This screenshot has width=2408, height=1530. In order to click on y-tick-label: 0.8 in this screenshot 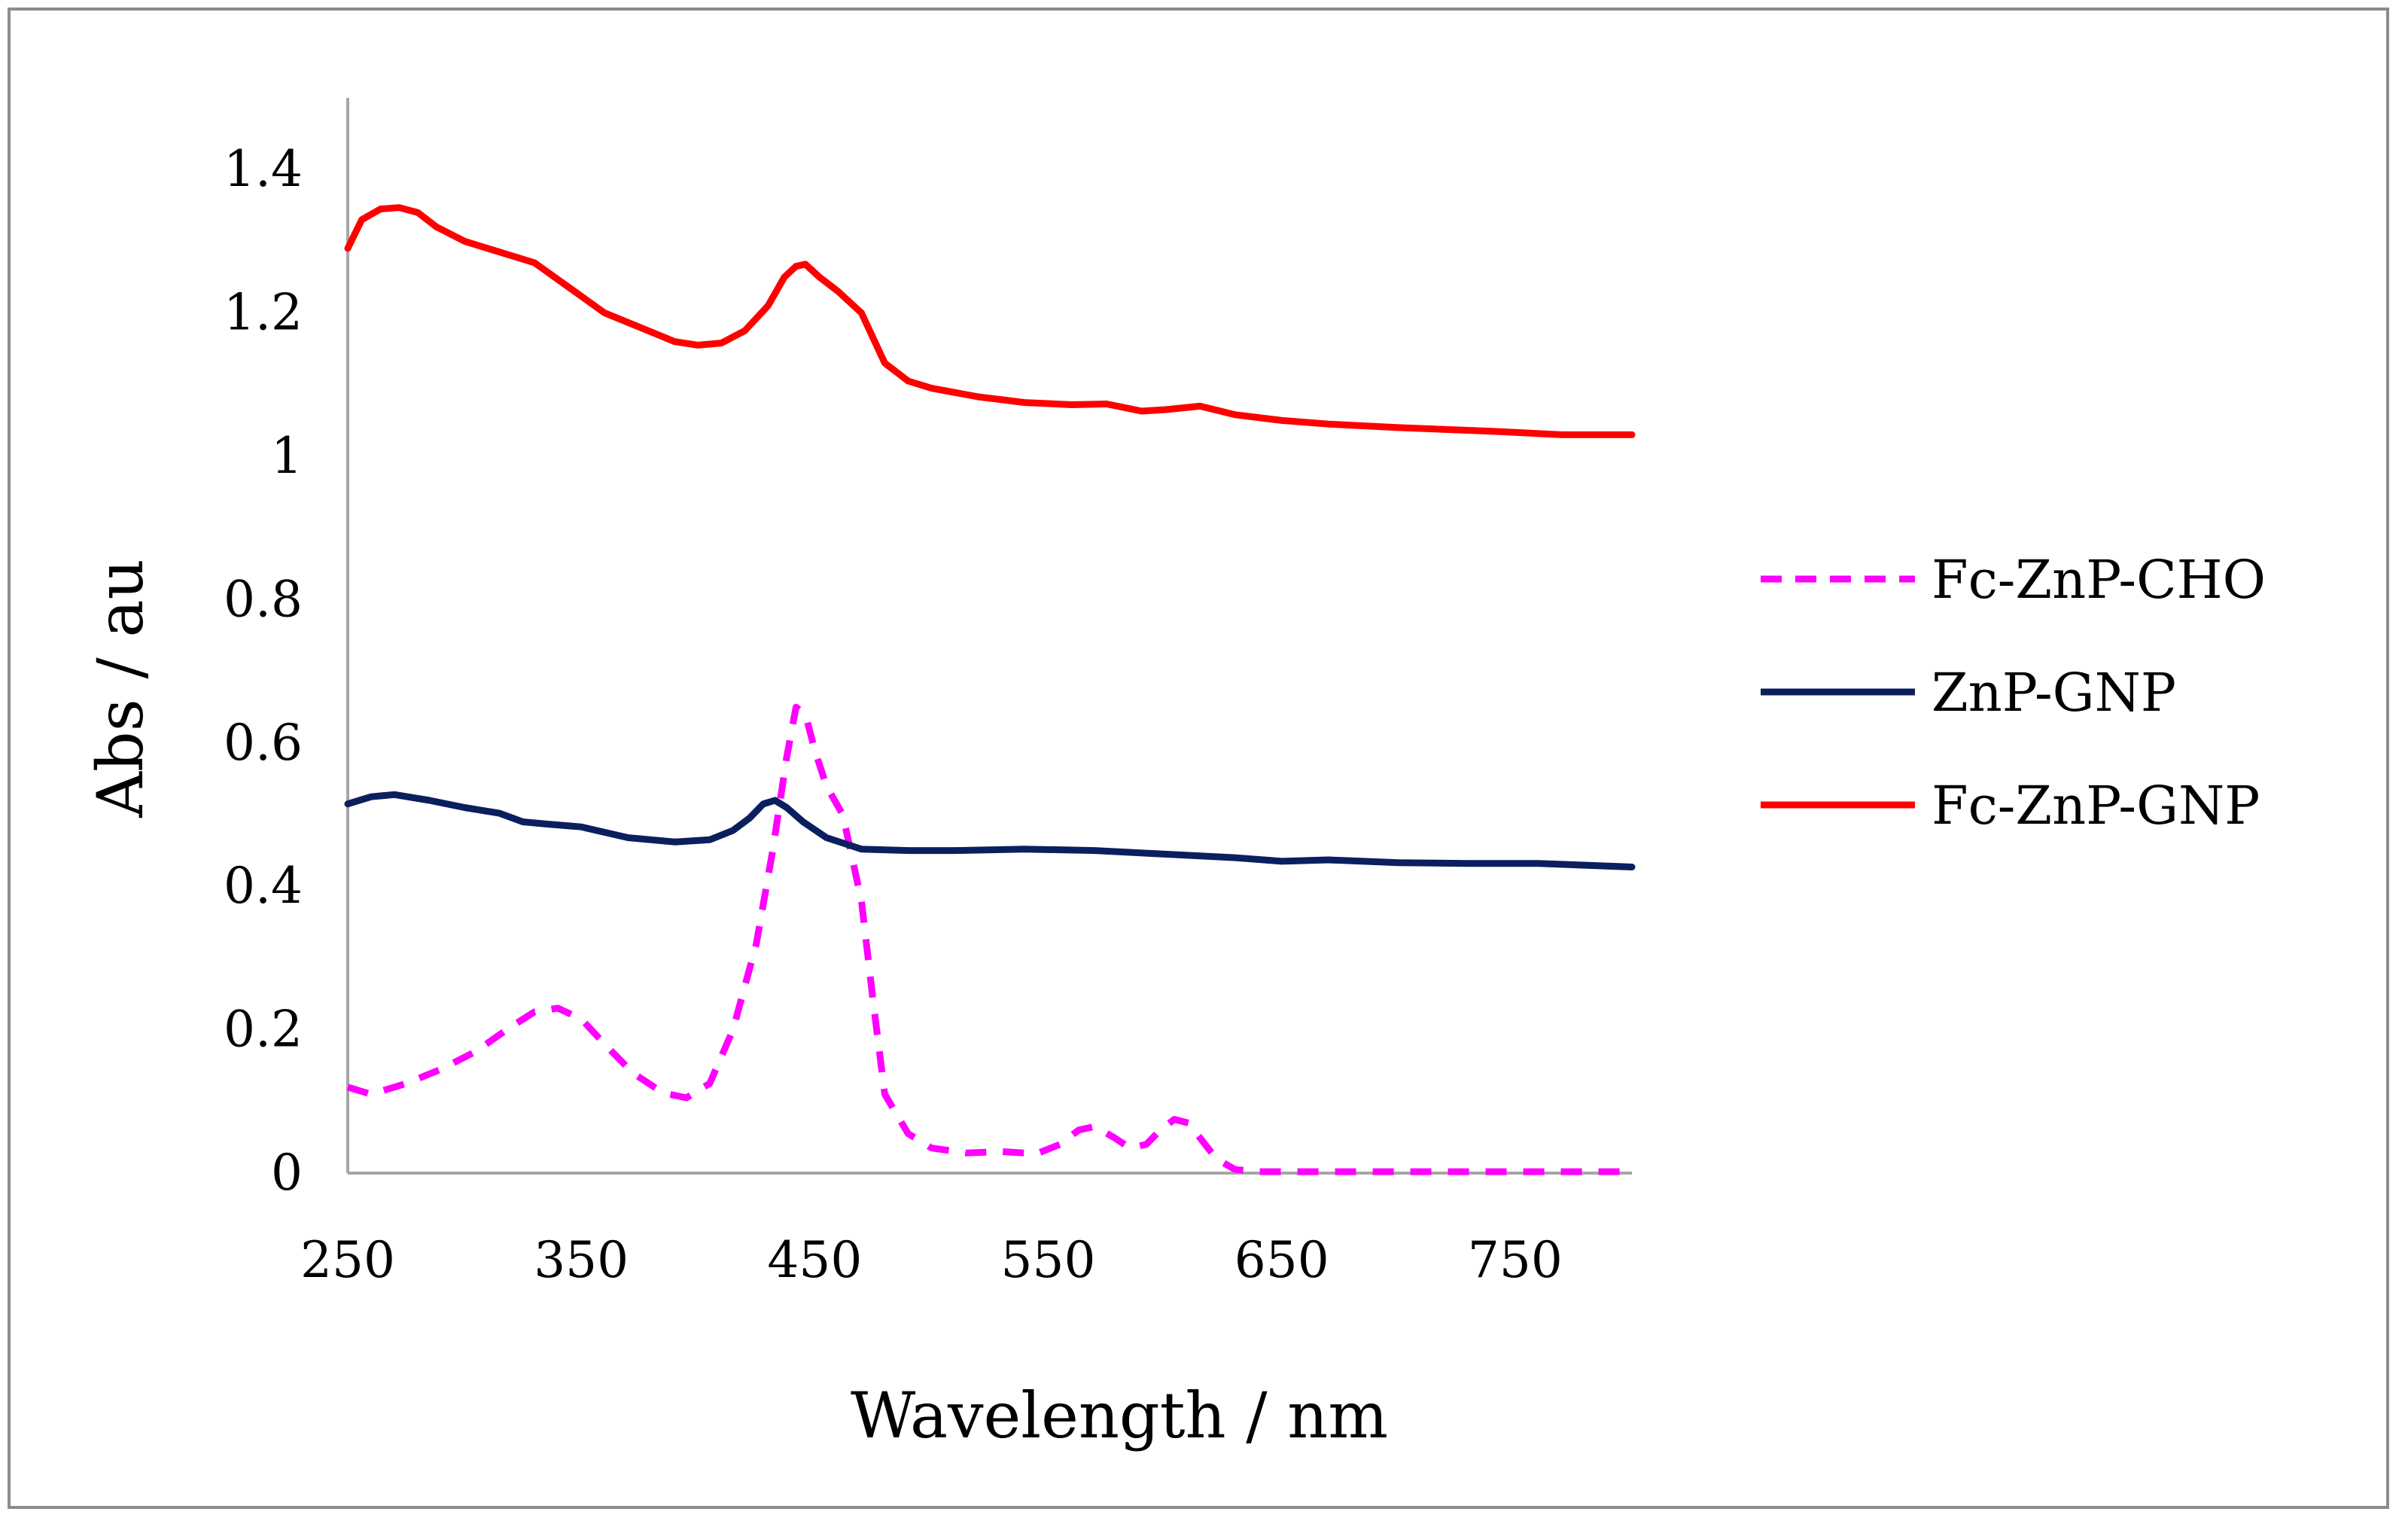, I will do `click(263, 599)`.